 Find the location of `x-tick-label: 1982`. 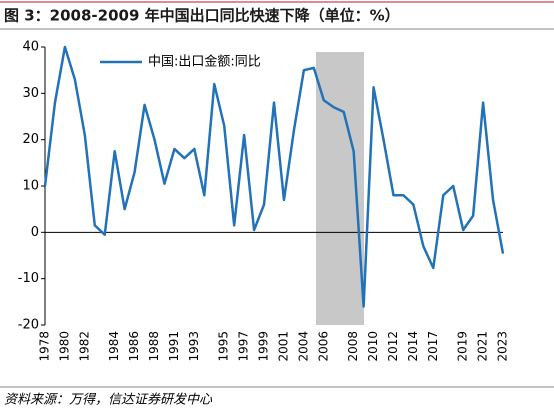

x-tick-label: 1982 is located at coordinates (84, 346).